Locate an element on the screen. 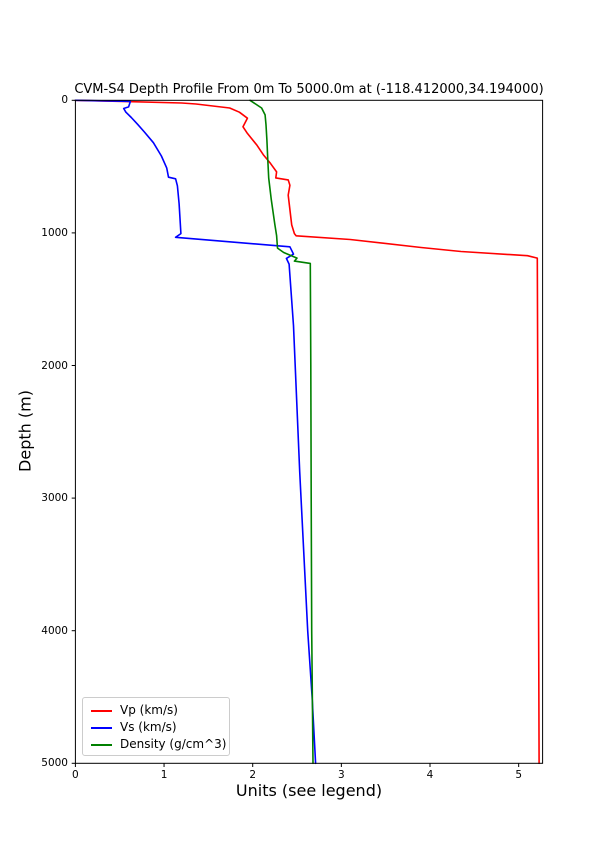 This screenshot has width=600, height=857. x-tick-label: 5 is located at coordinates (518, 774).